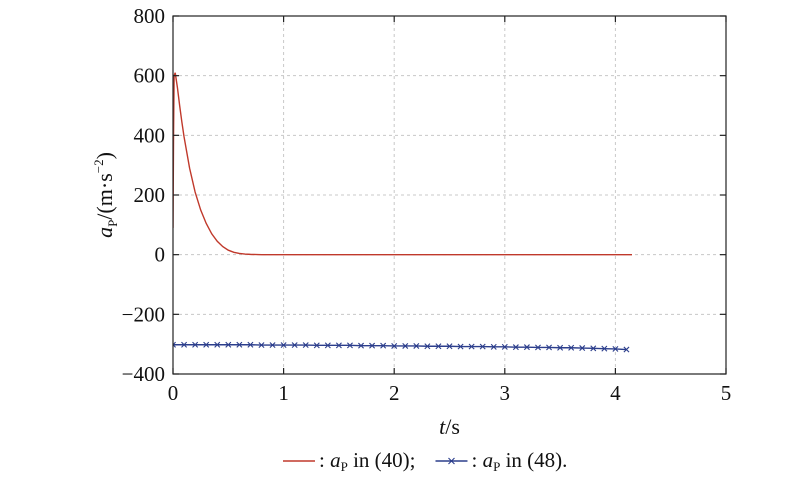  I want to click on x-tick-label: 2, so click(394, 393).